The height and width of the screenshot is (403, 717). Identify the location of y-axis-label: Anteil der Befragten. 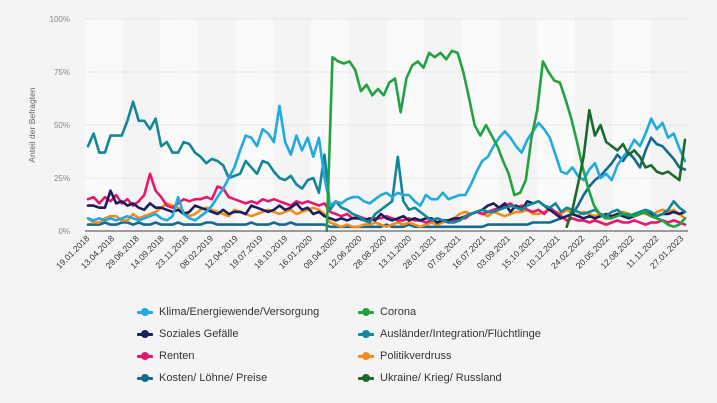
(32, 124).